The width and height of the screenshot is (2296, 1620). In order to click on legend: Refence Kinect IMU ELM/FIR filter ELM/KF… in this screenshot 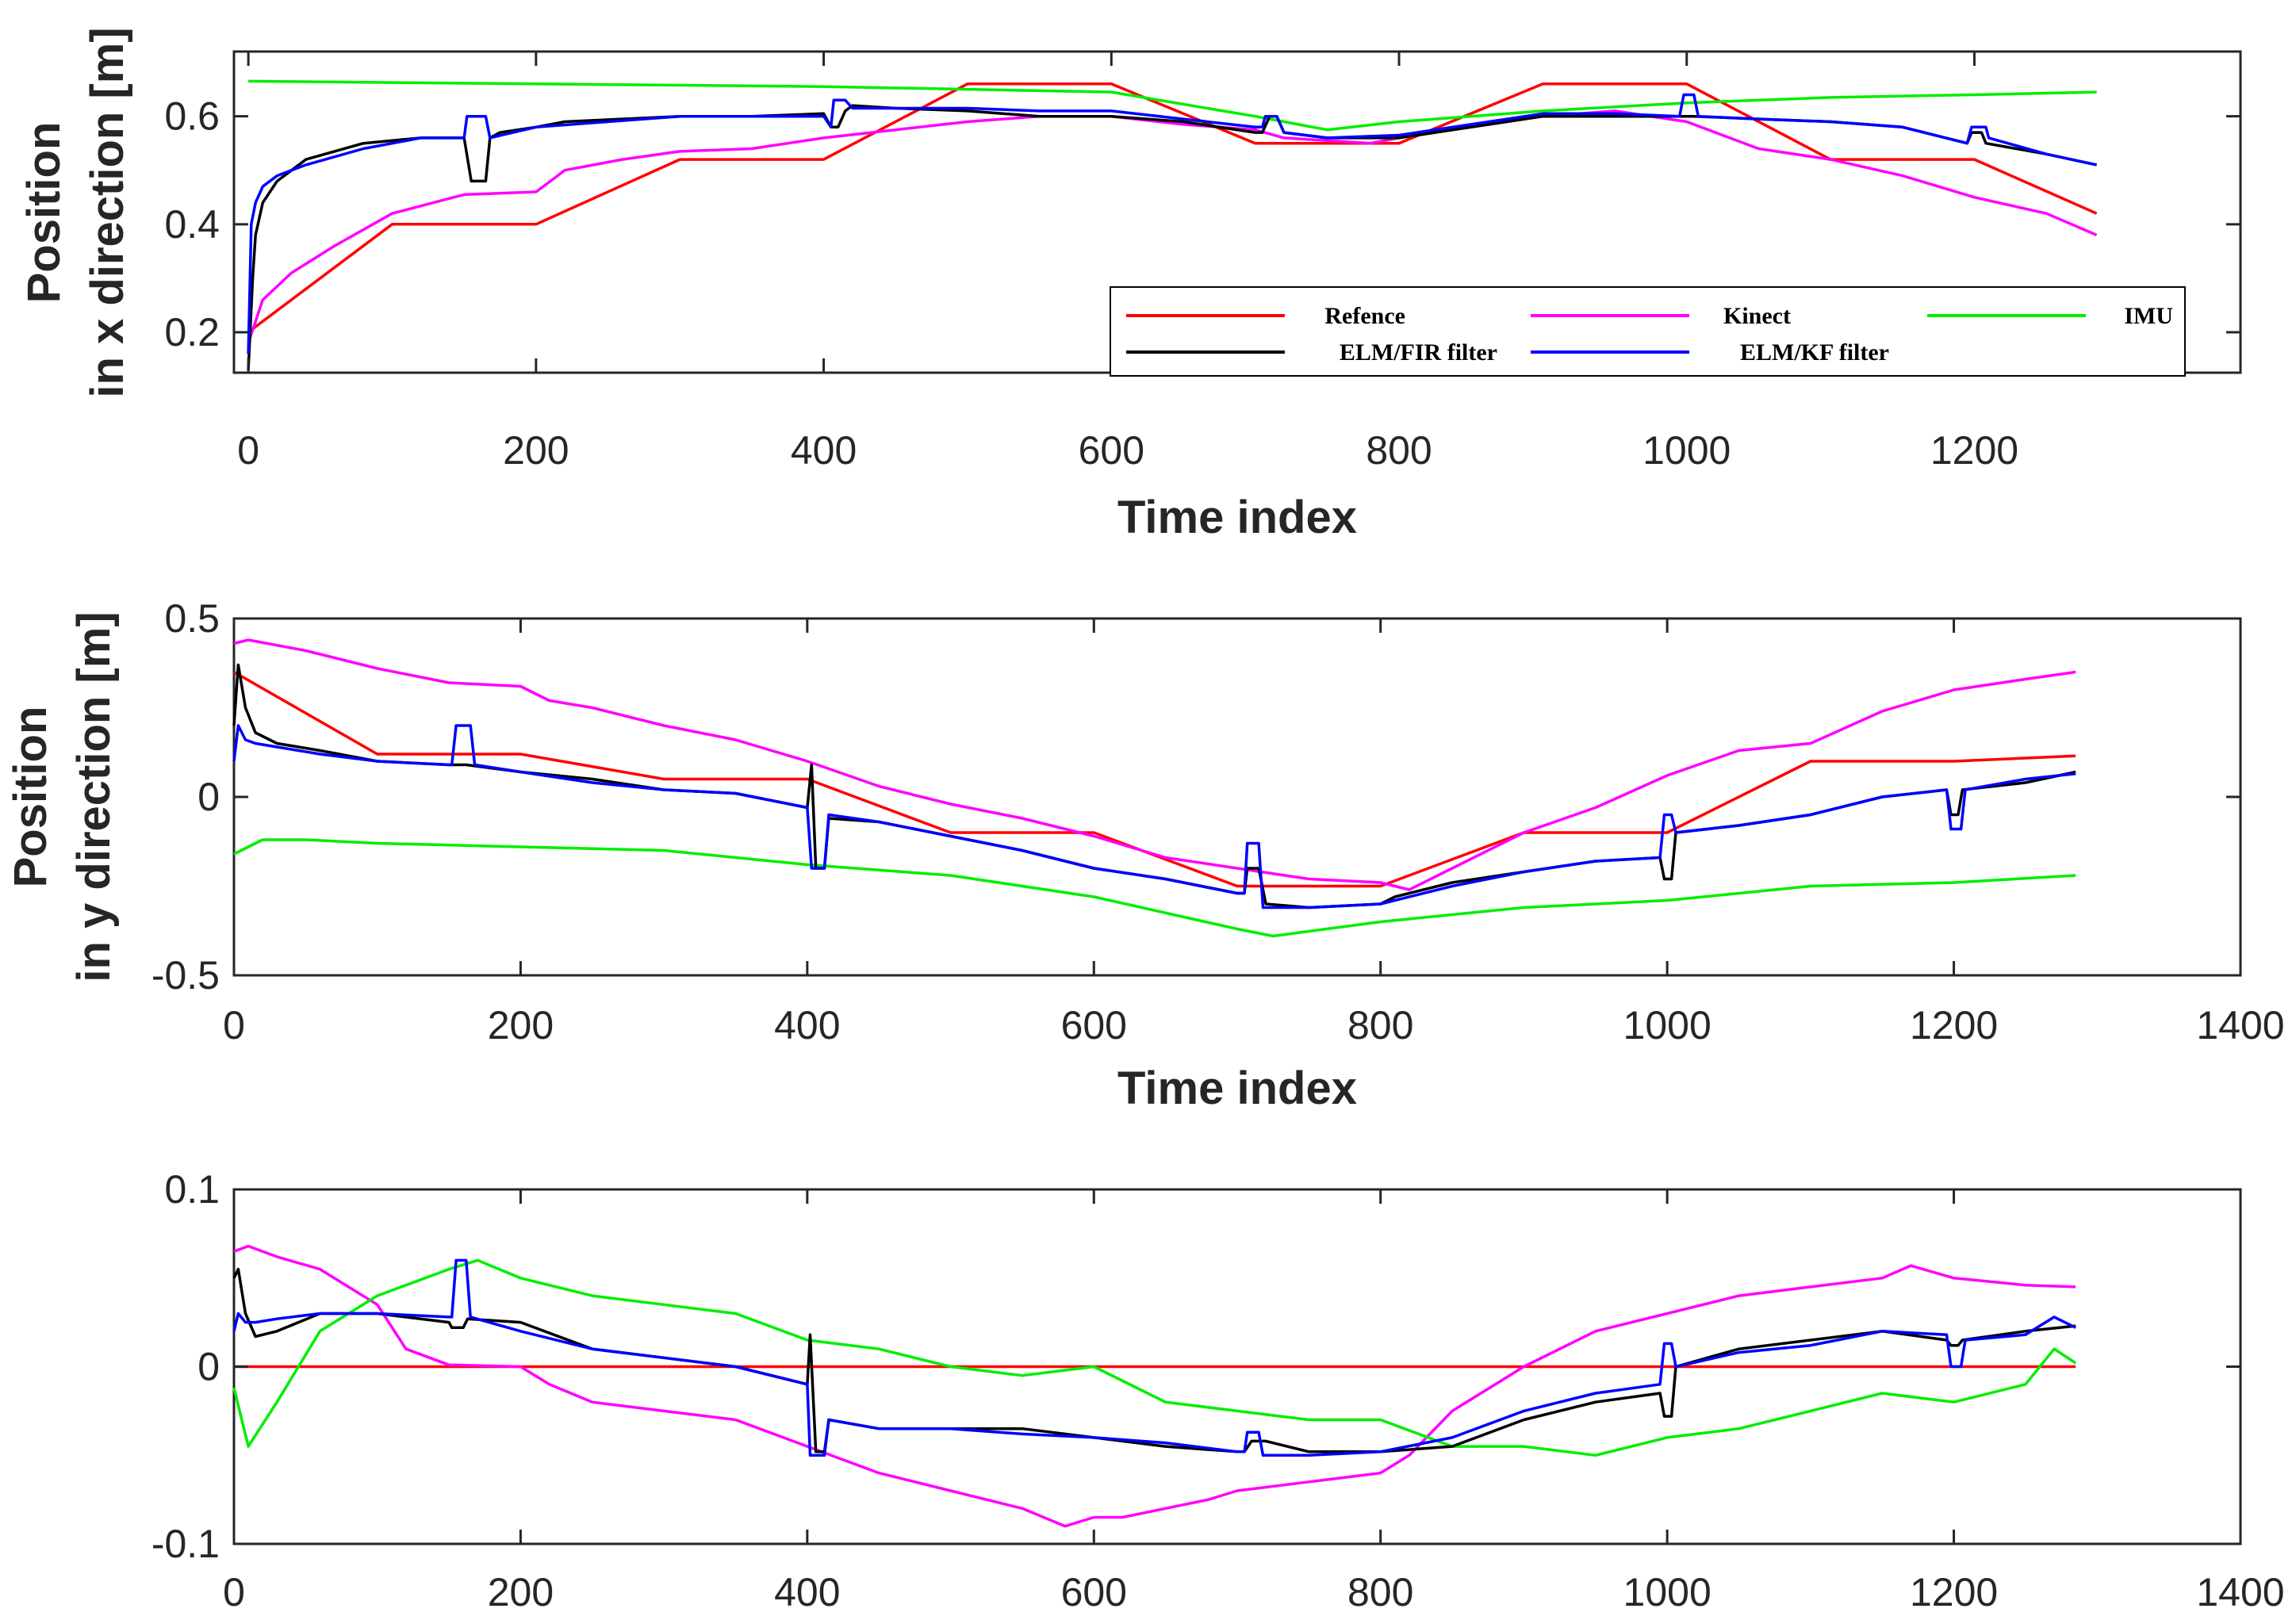, I will do `click(1648, 331)`.